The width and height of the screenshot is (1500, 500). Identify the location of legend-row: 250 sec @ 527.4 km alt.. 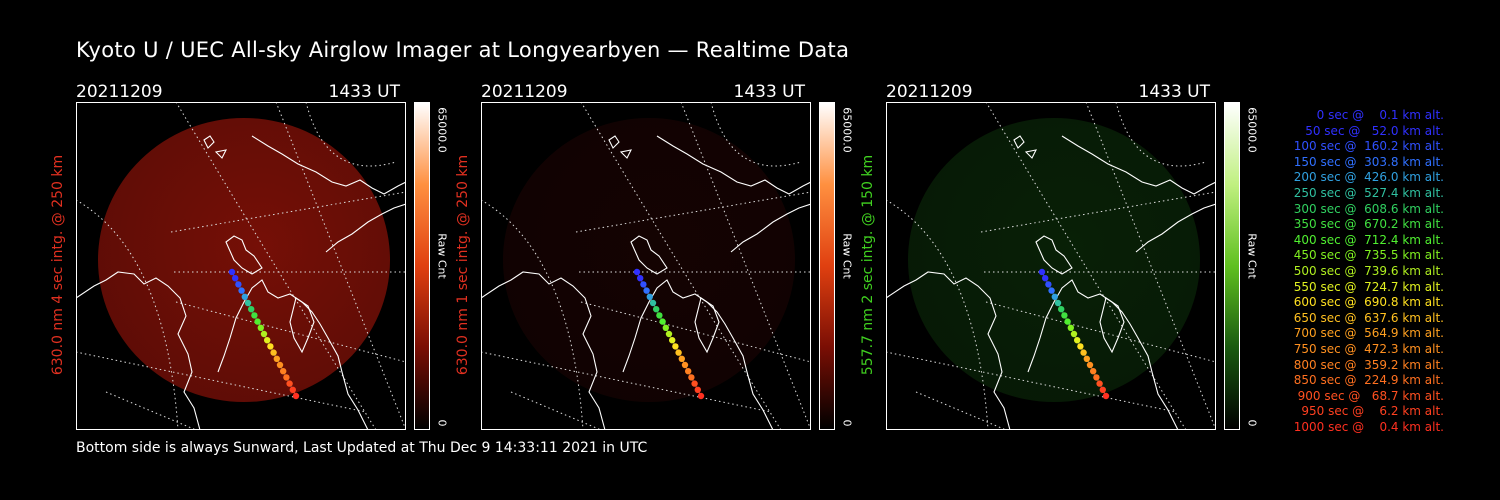
(1366, 192).